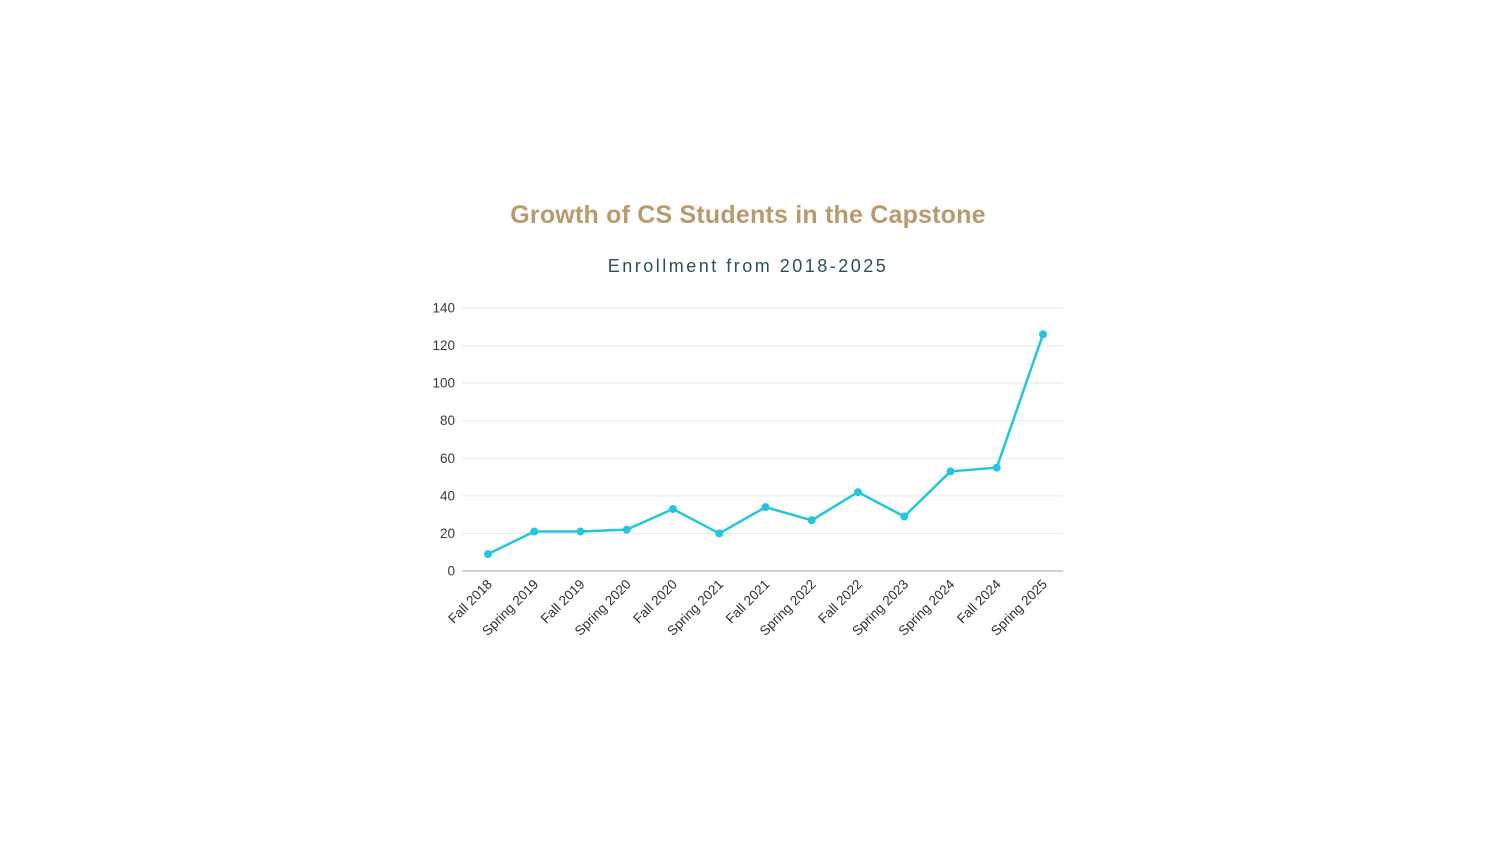  I want to click on y-axis-tick-label: 80, so click(447, 420).